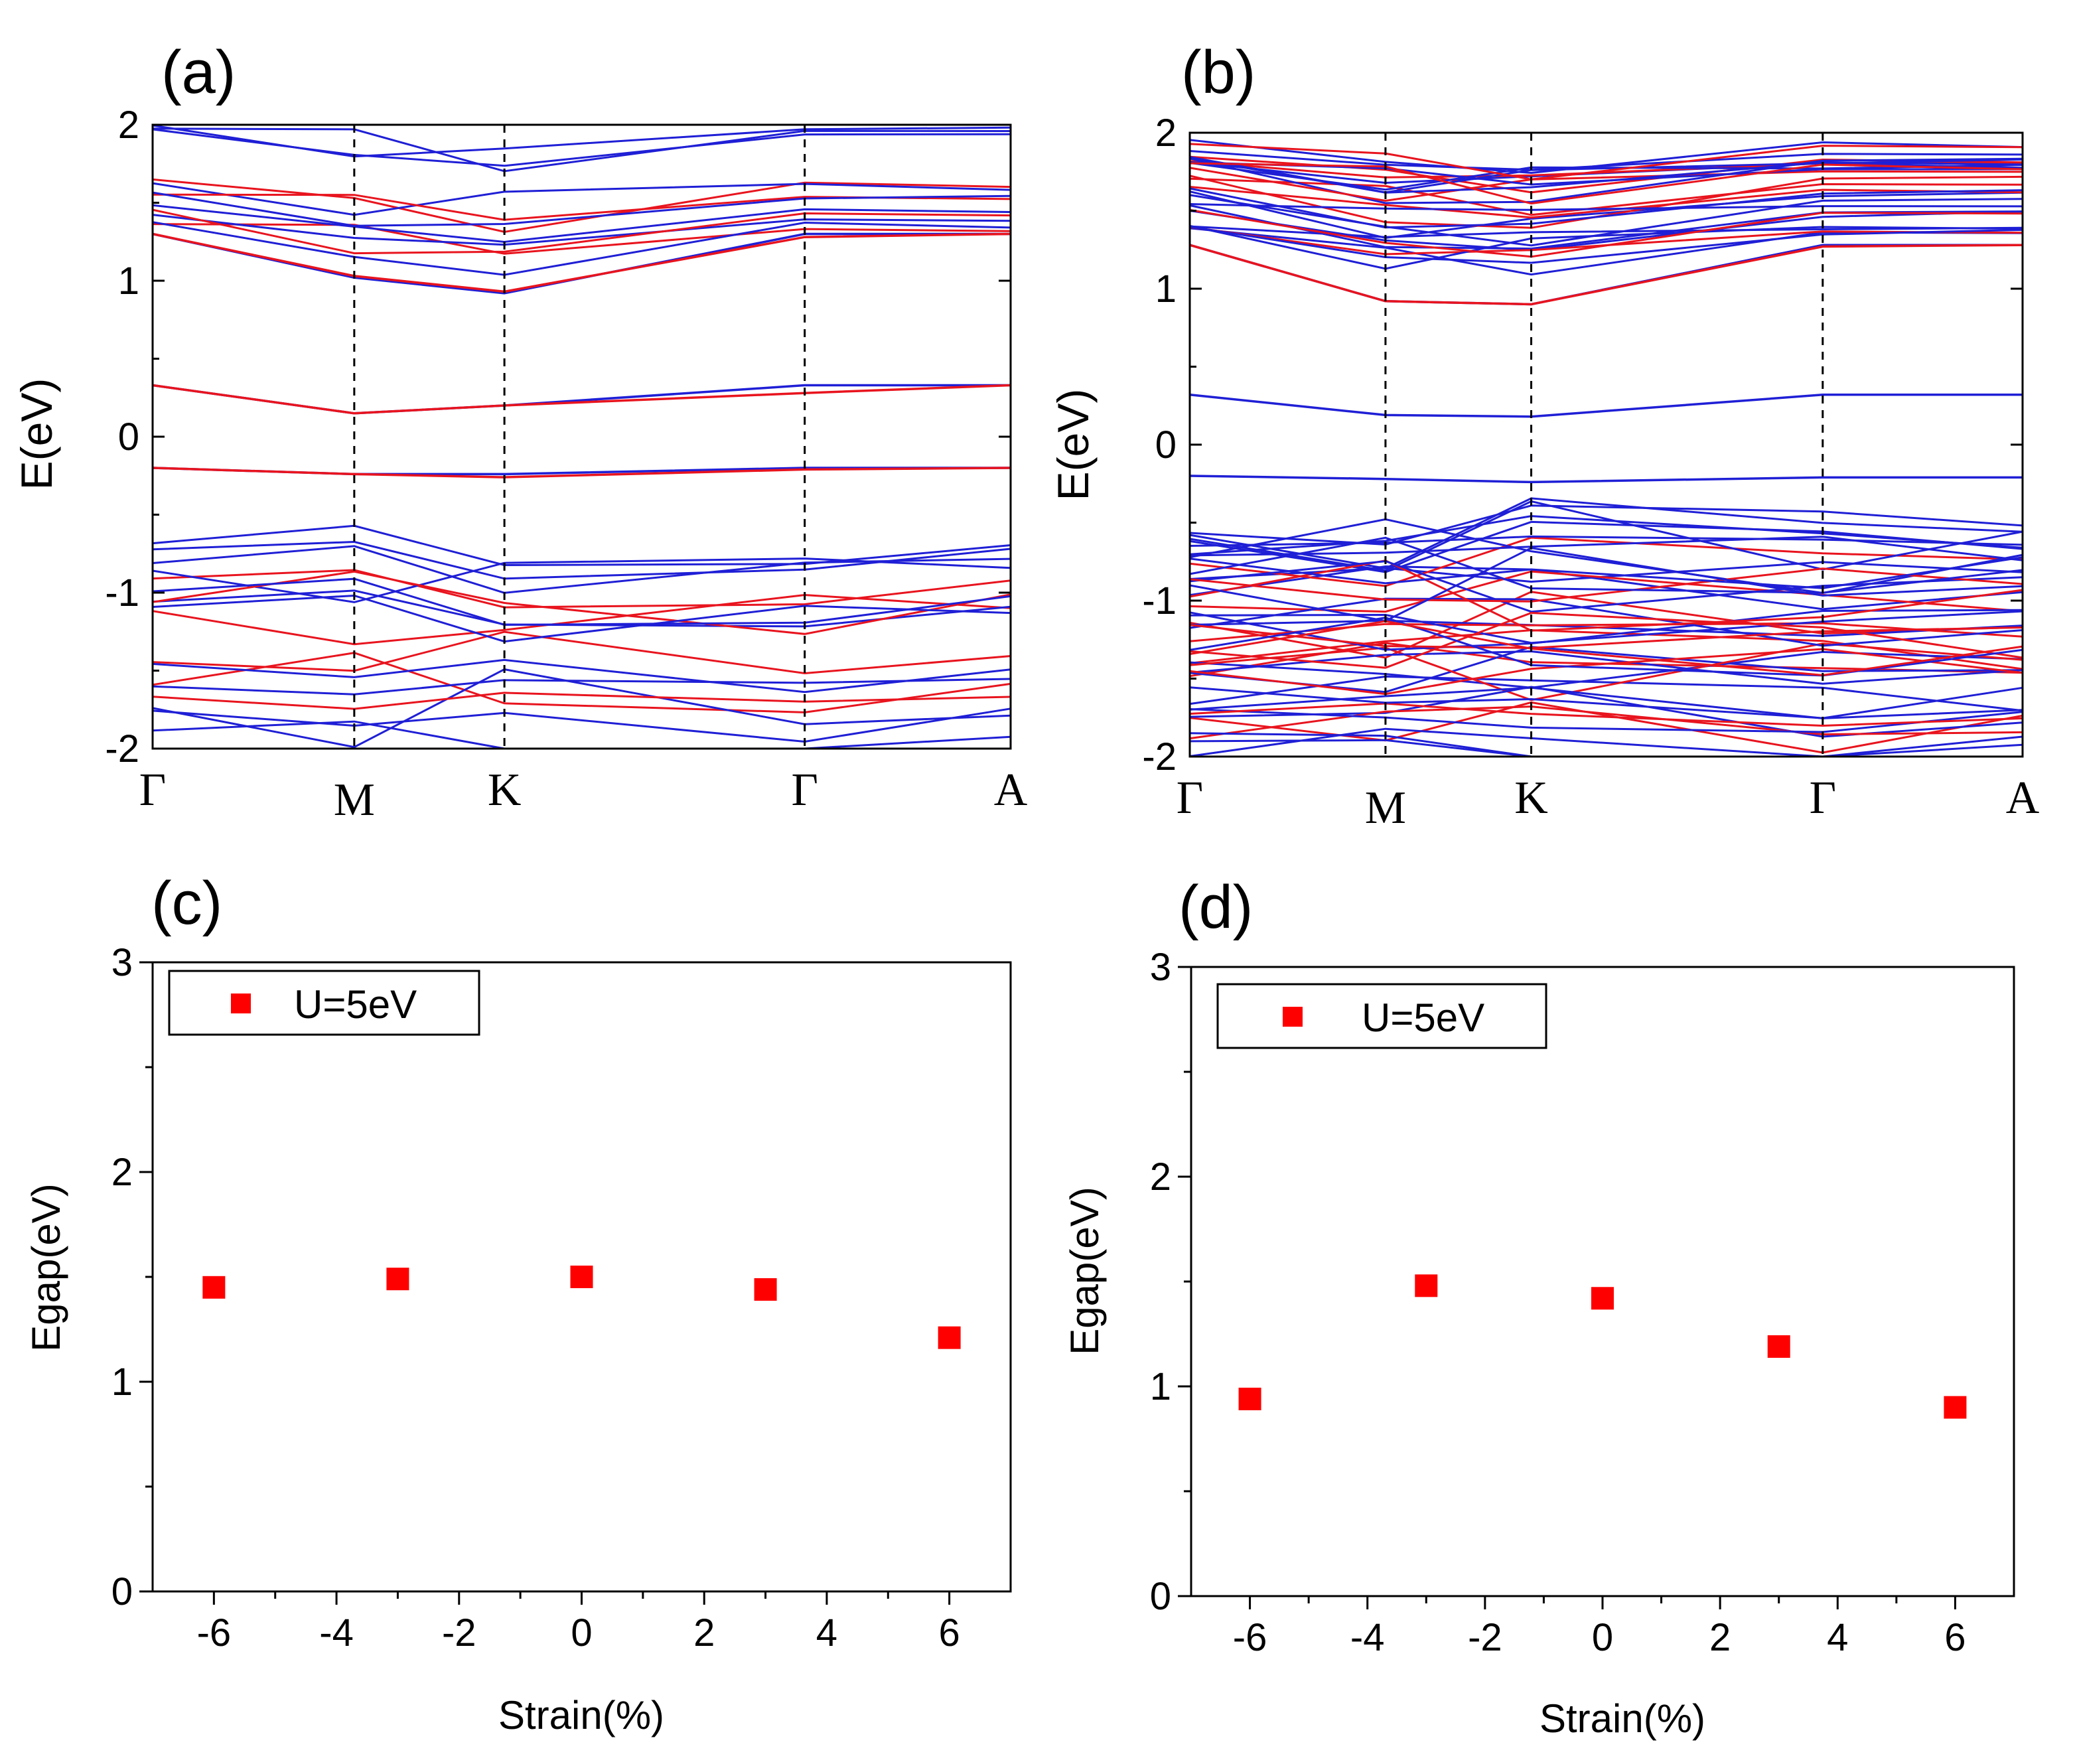 The height and width of the screenshot is (1764, 2075). Describe the element at coordinates (579, 437) in the screenshot. I see `k-point-dividers-a` at that location.